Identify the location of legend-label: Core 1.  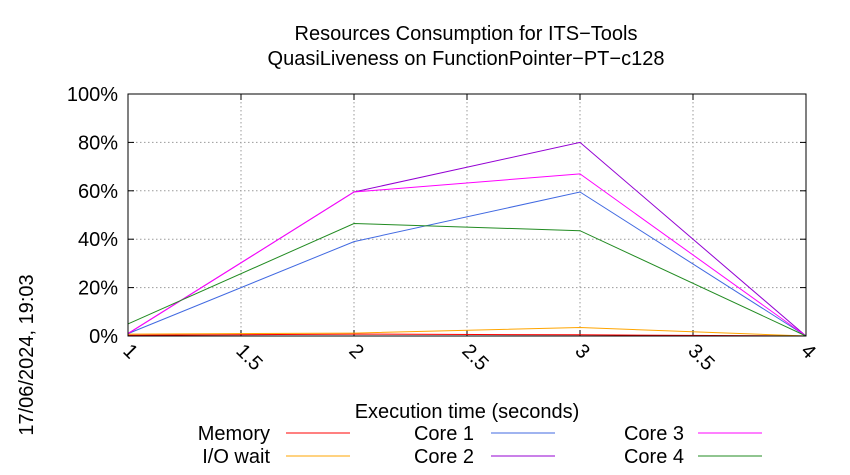
(444, 434).